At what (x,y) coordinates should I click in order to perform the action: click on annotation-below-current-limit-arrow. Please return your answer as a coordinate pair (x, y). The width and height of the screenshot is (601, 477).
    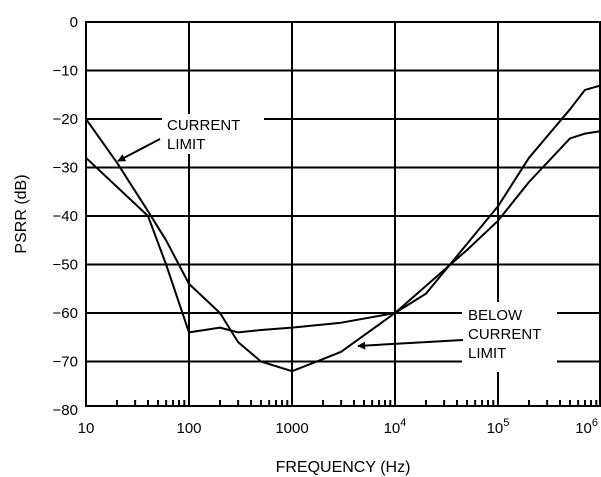
    Looking at the image, I should click on (410, 344).